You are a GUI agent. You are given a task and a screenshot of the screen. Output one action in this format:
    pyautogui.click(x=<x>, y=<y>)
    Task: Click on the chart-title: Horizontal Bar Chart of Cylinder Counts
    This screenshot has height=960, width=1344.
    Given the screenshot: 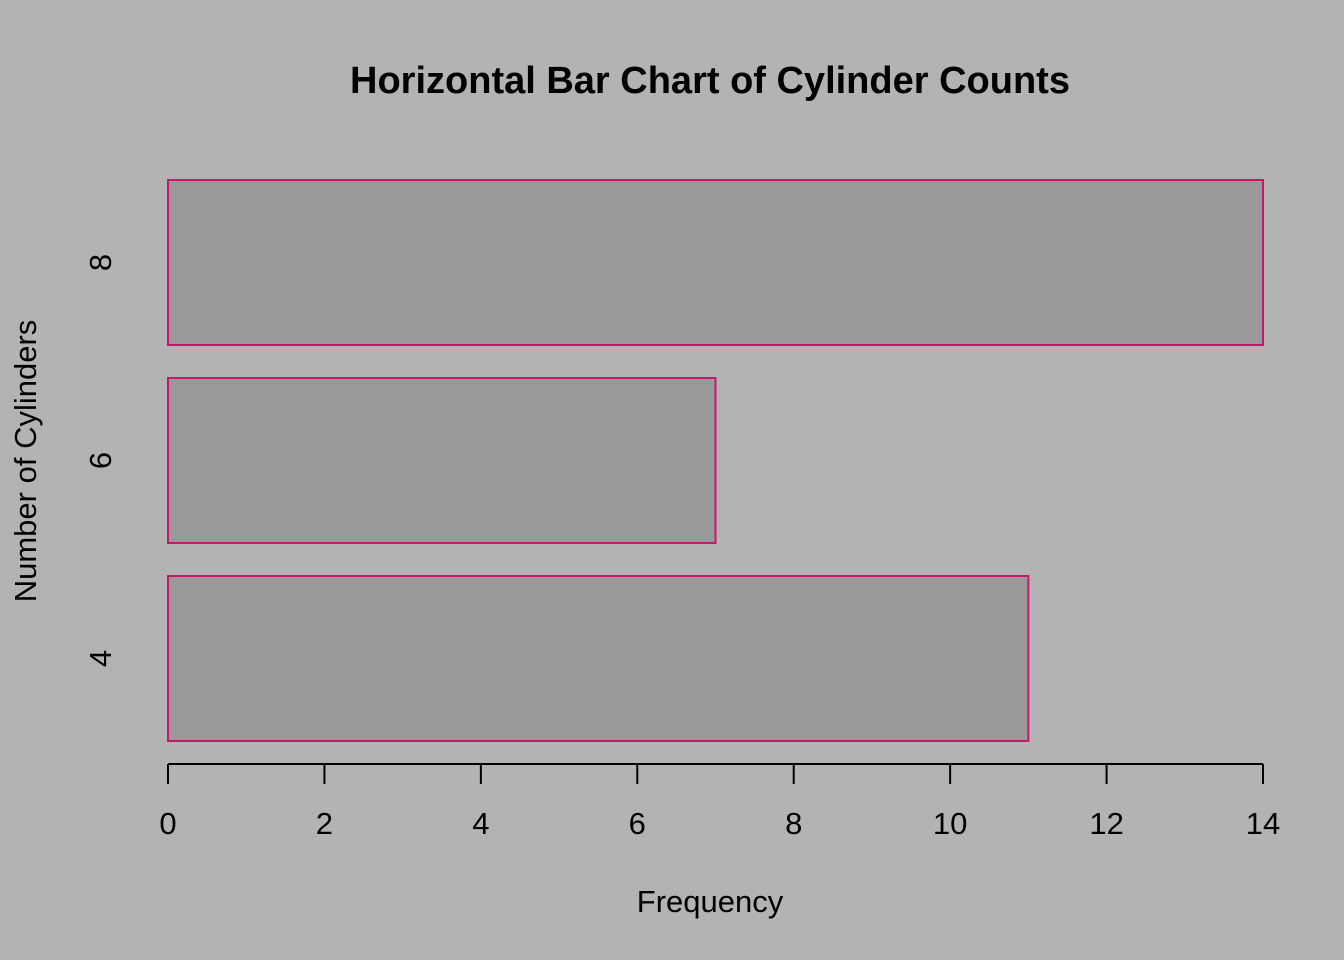 What is the action you would take?
    pyautogui.click(x=710, y=81)
    